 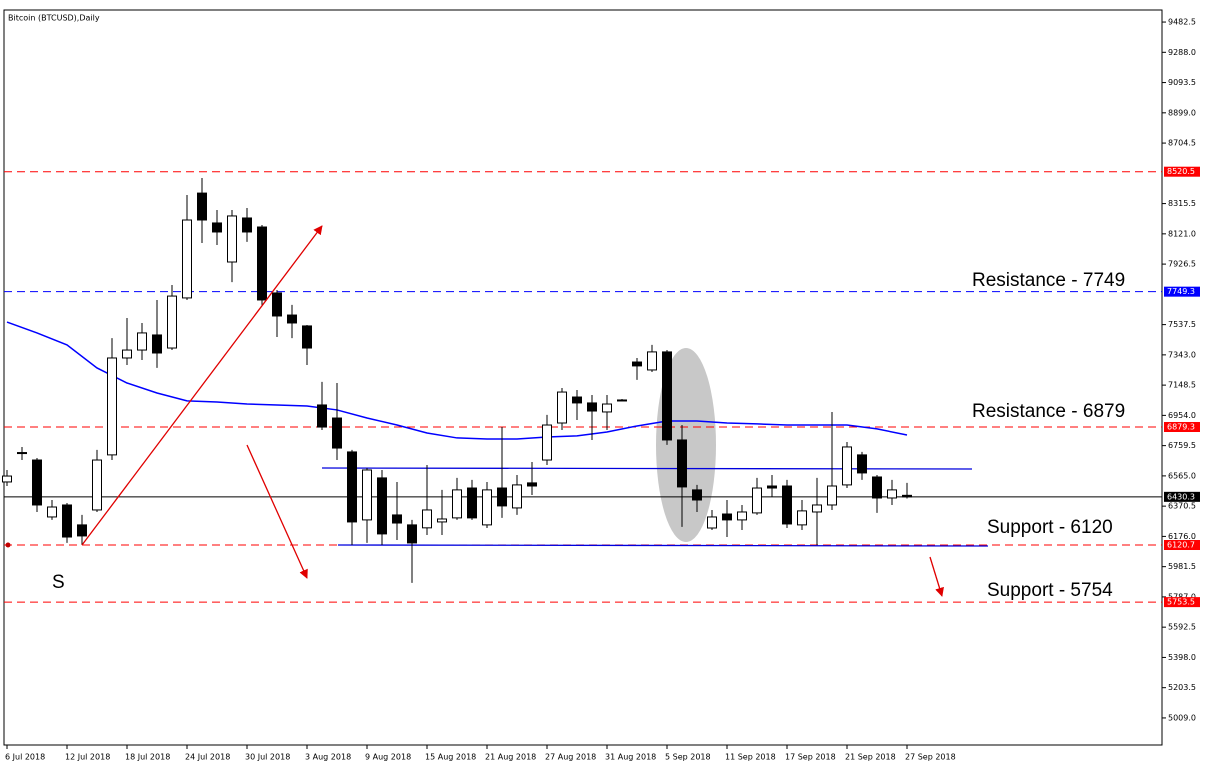 What do you see at coordinates (688, 757) in the screenshot?
I see `x-tick-label: 5 Sep 2018` at bounding box center [688, 757].